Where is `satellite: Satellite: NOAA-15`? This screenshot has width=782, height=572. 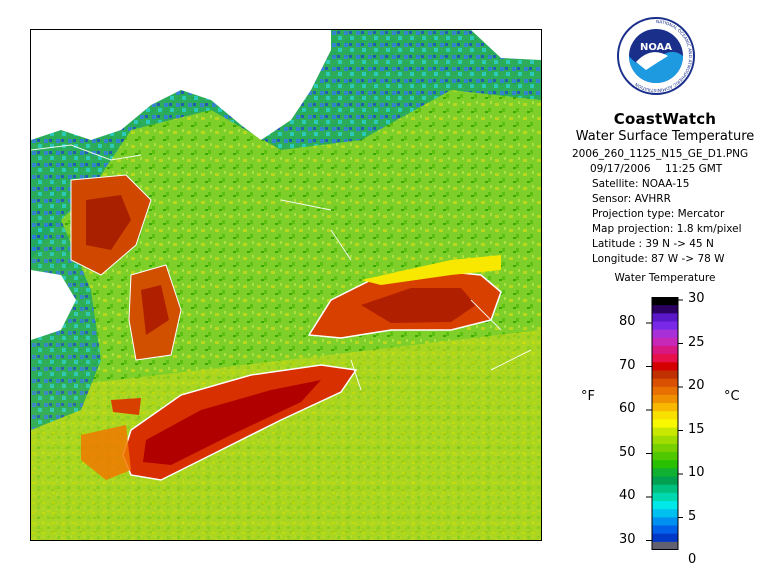 satellite: Satellite: NOAA-15 is located at coordinates (641, 184).